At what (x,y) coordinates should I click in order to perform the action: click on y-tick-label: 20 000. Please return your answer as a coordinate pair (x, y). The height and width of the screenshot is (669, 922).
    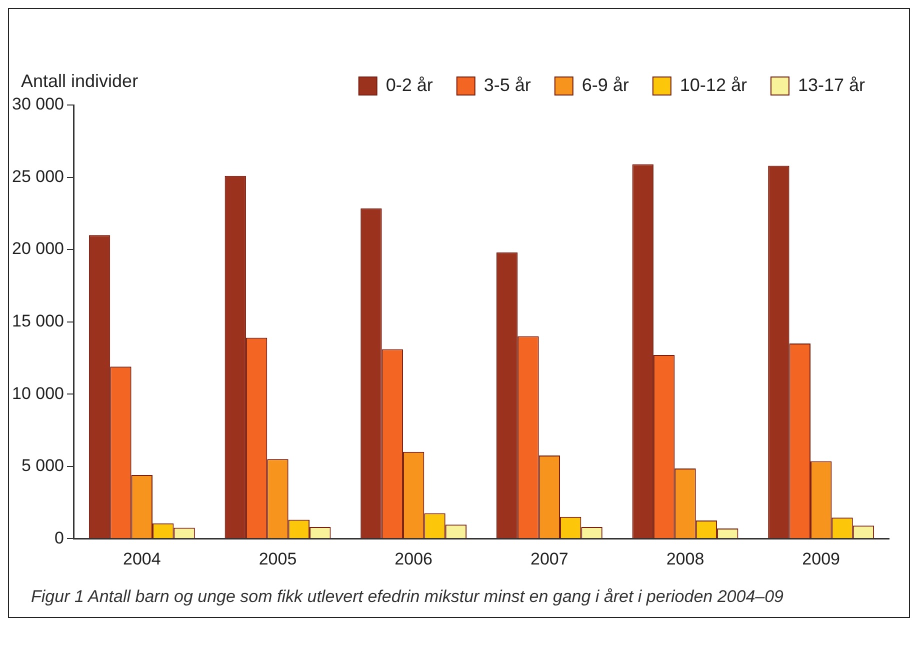
    Looking at the image, I should click on (38, 248).